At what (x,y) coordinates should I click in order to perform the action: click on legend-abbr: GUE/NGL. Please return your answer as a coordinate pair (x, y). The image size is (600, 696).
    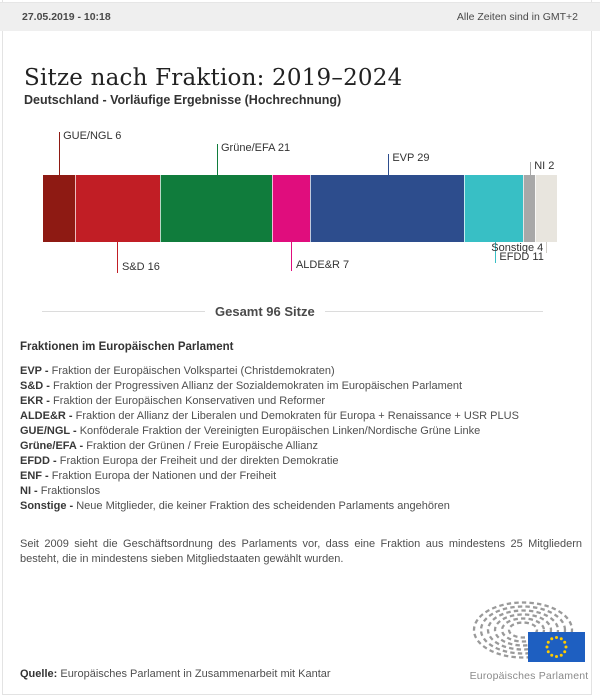
    Looking at the image, I should click on (45, 431).